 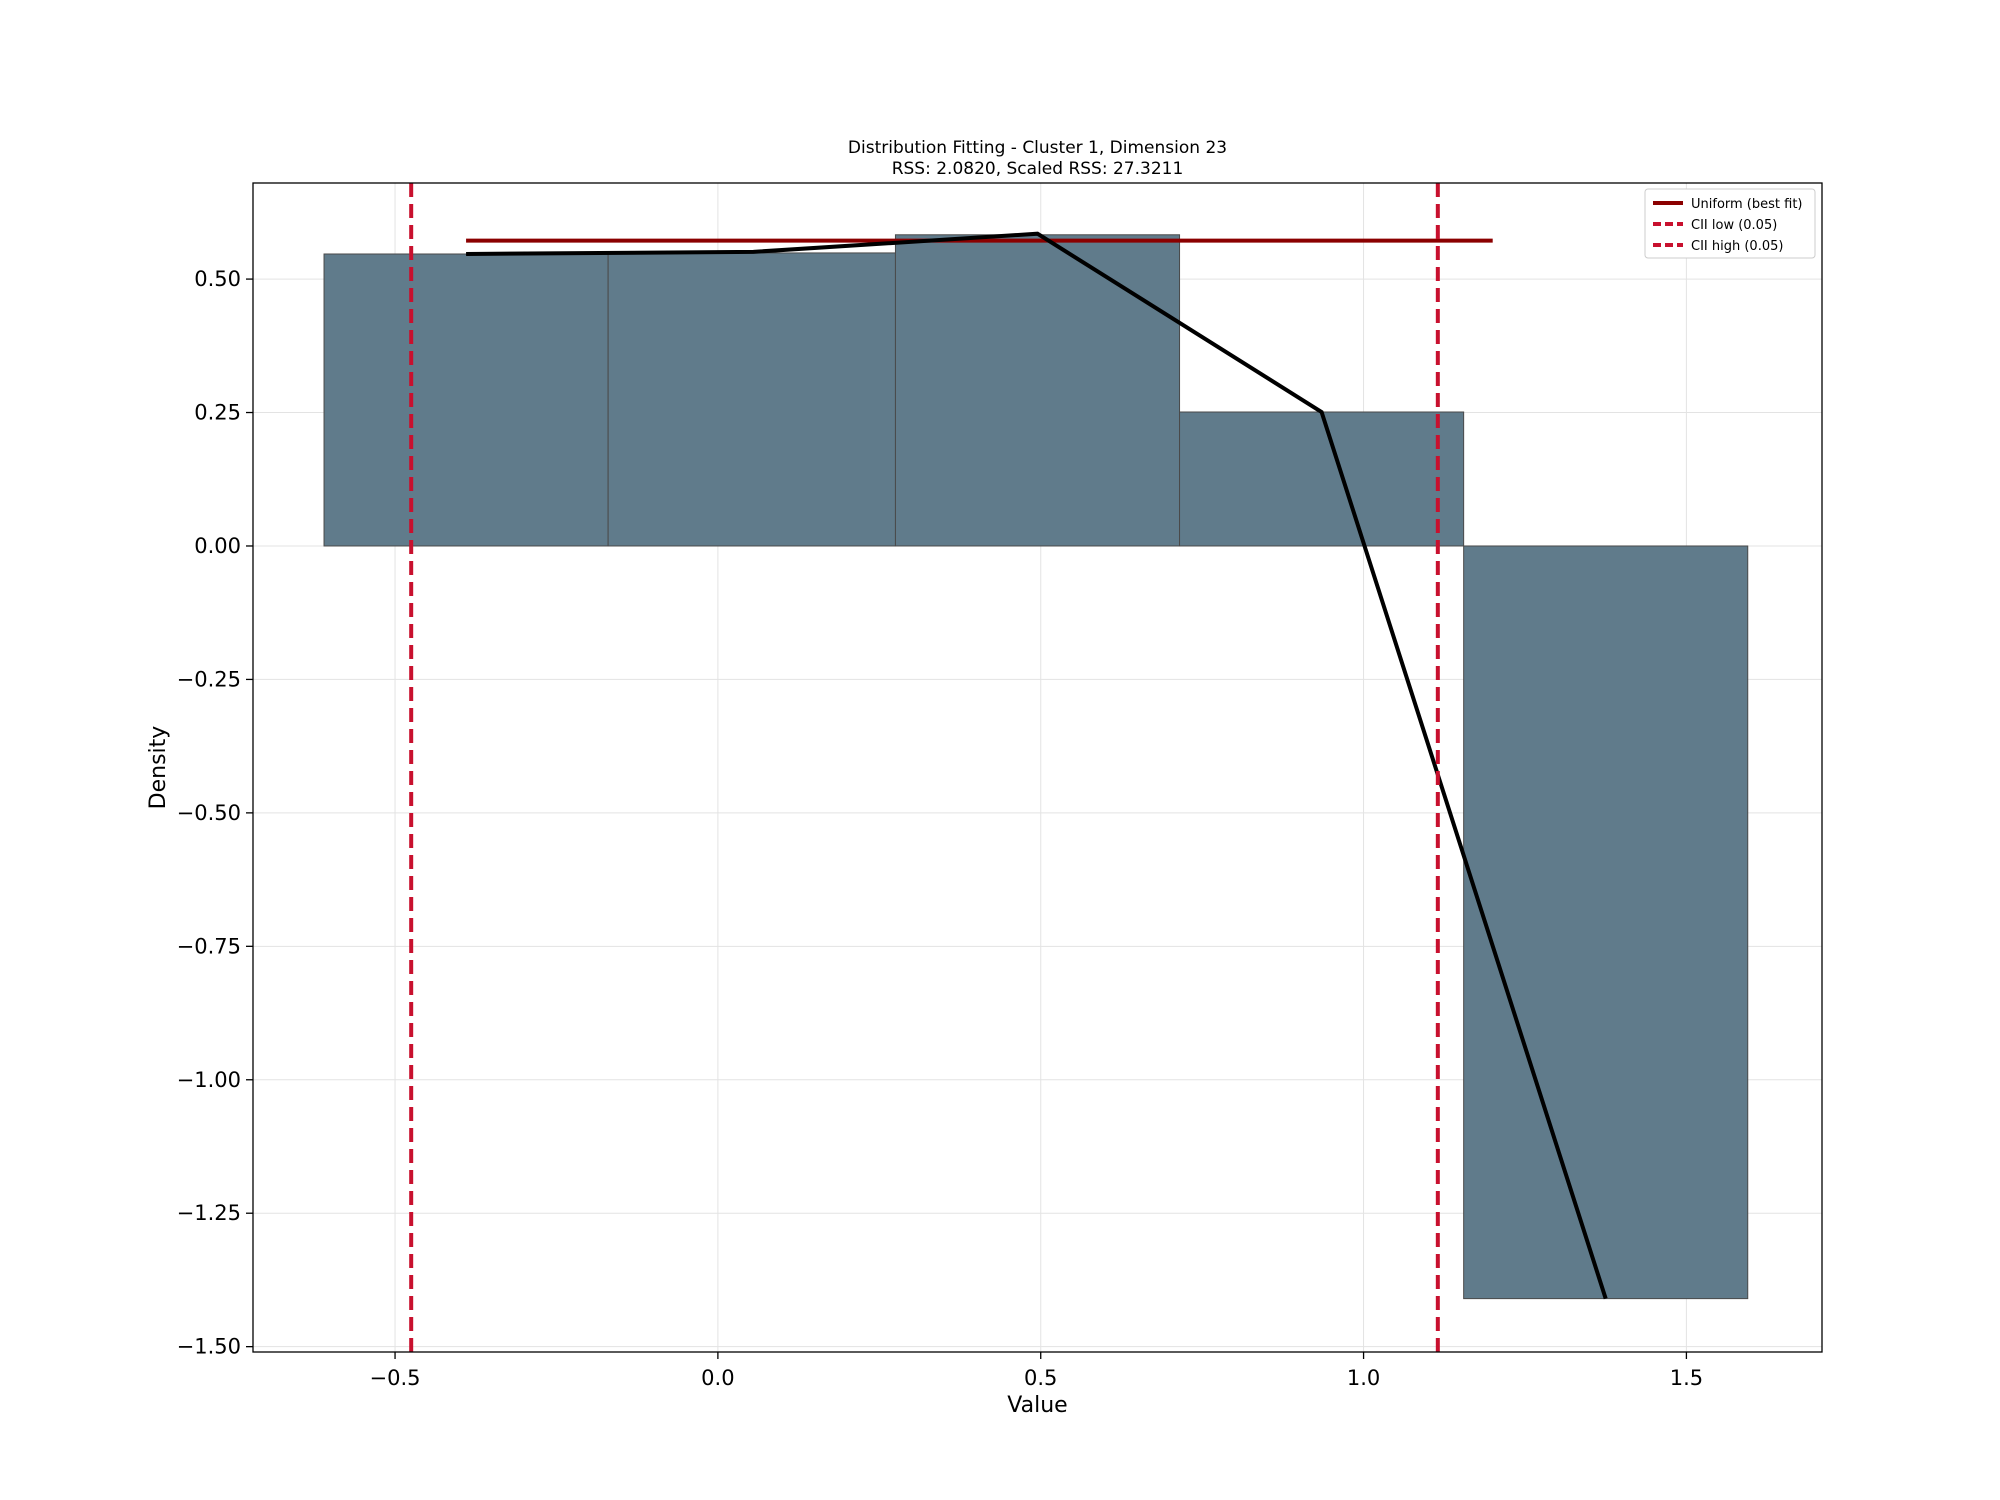 What do you see at coordinates (158, 768) in the screenshot?
I see `y-axis-label: Density` at bounding box center [158, 768].